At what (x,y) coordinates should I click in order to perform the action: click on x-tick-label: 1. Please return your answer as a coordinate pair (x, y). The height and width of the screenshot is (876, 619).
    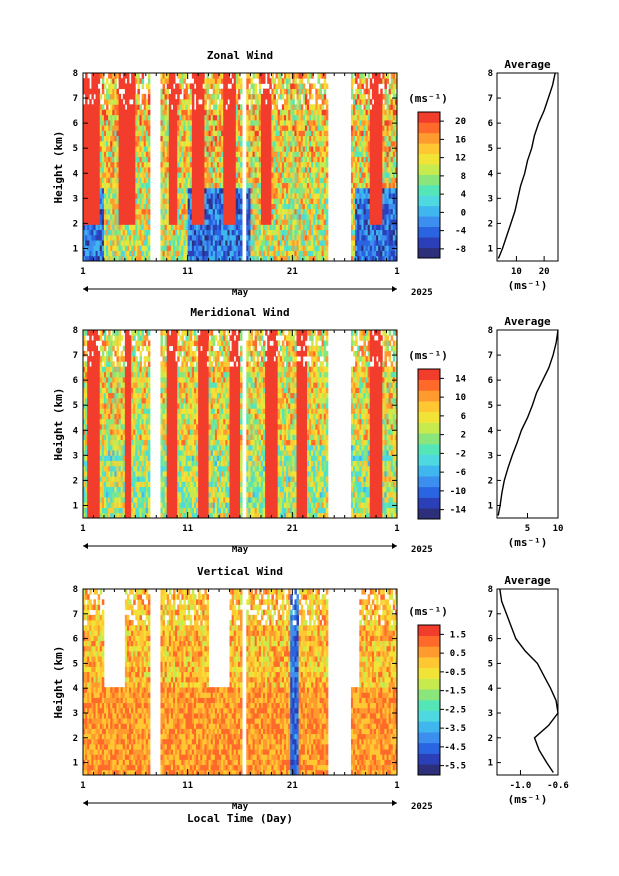
    Looking at the image, I should click on (82, 272).